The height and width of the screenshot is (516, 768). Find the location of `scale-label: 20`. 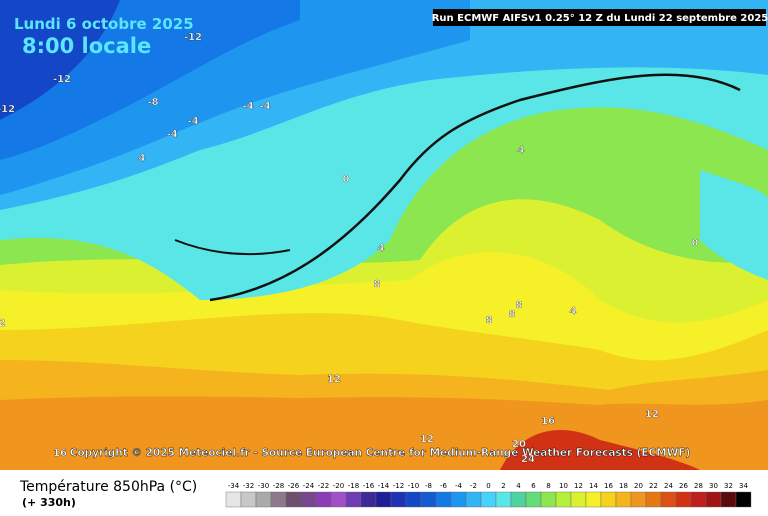

scale-label: 20 is located at coordinates (638, 486).